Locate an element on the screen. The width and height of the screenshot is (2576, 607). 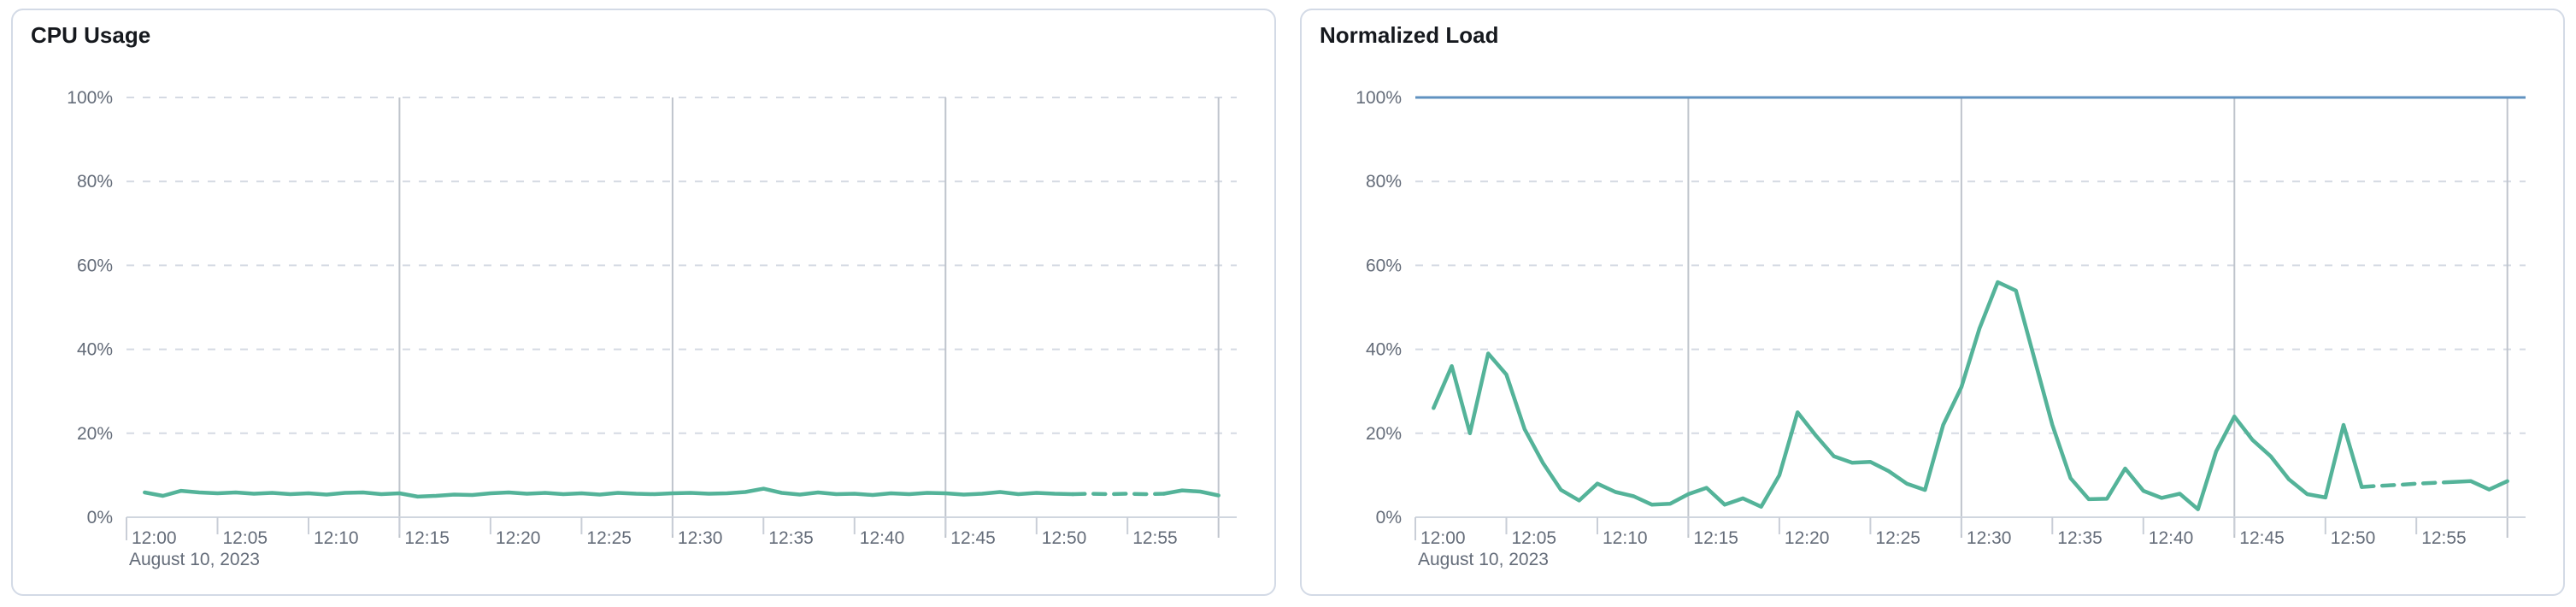
panel-title-cpu-usage: CPU Usage is located at coordinates (91, 35).